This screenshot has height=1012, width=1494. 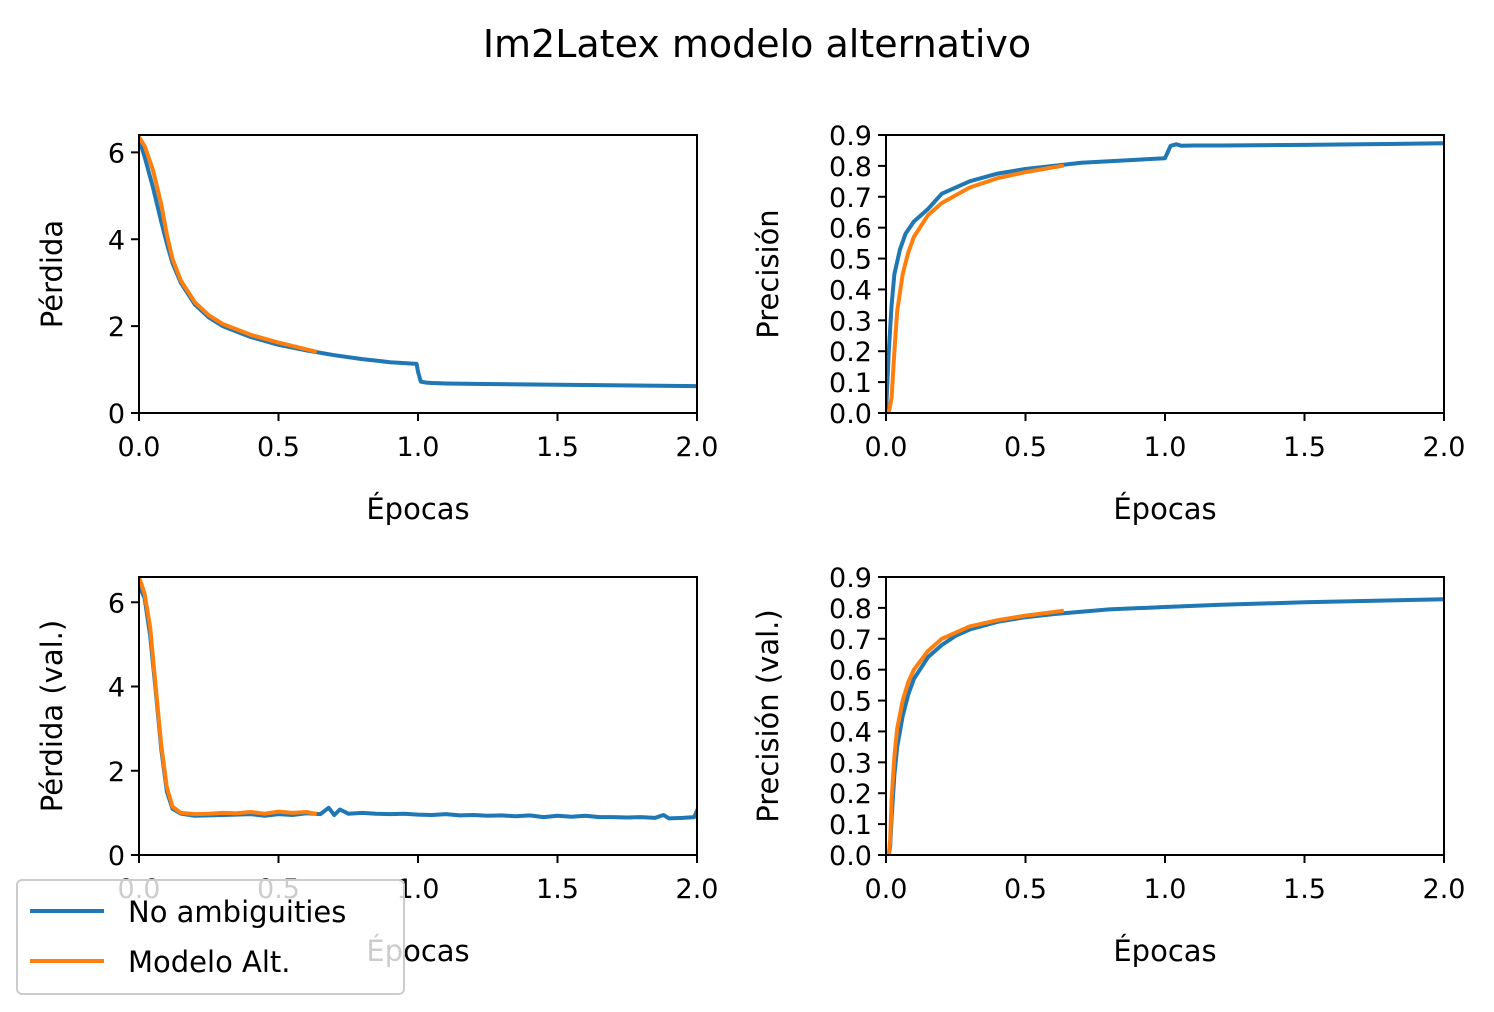 I want to click on legend: No ambiguities Modelo Alt., so click(x=210, y=937).